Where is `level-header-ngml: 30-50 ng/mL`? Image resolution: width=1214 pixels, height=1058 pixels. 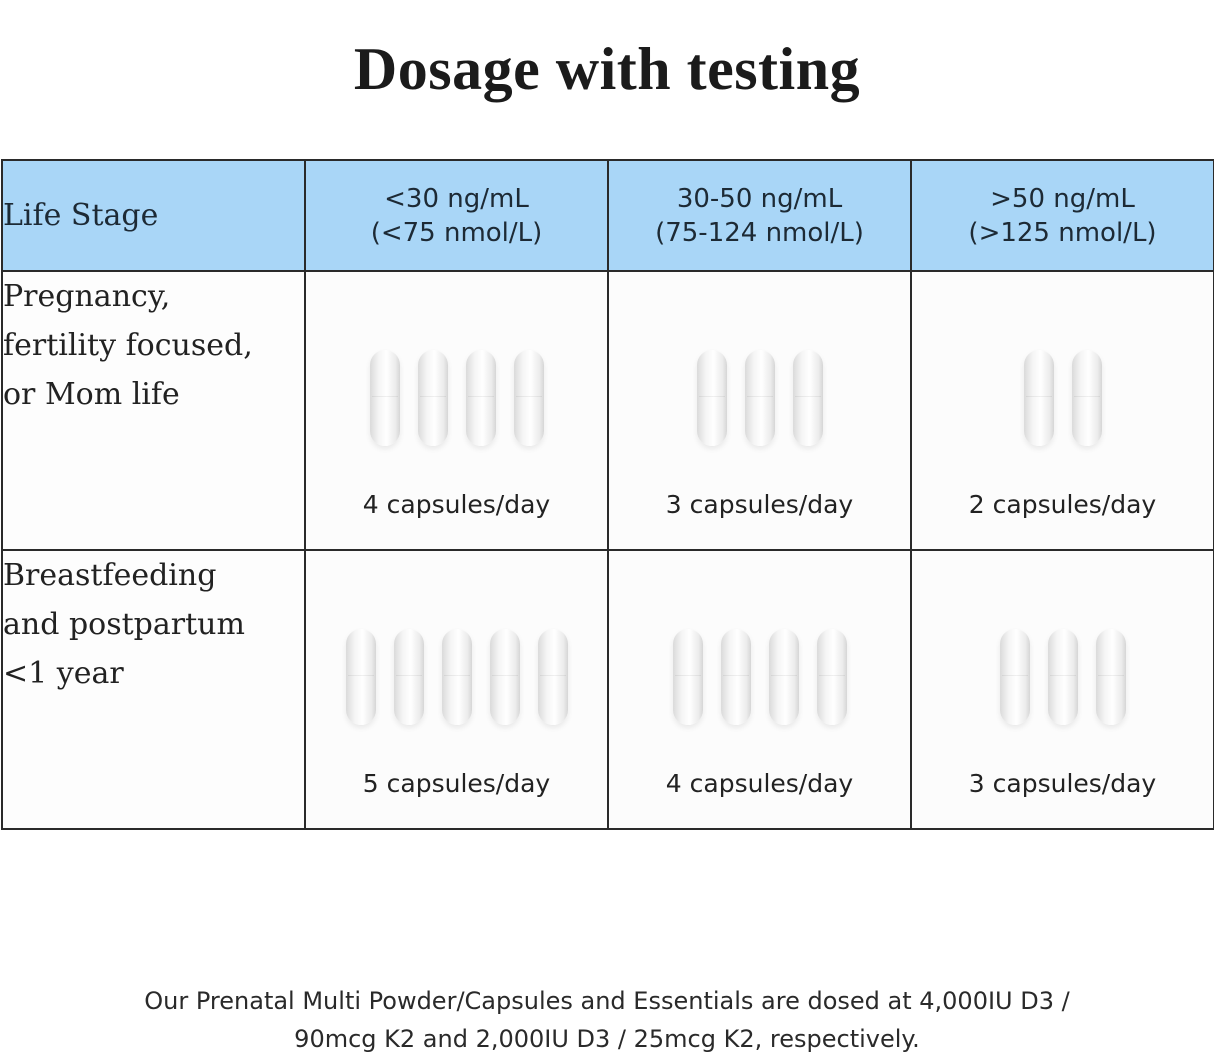
level-header-ngml: 30-50 ng/mL is located at coordinates (759, 198).